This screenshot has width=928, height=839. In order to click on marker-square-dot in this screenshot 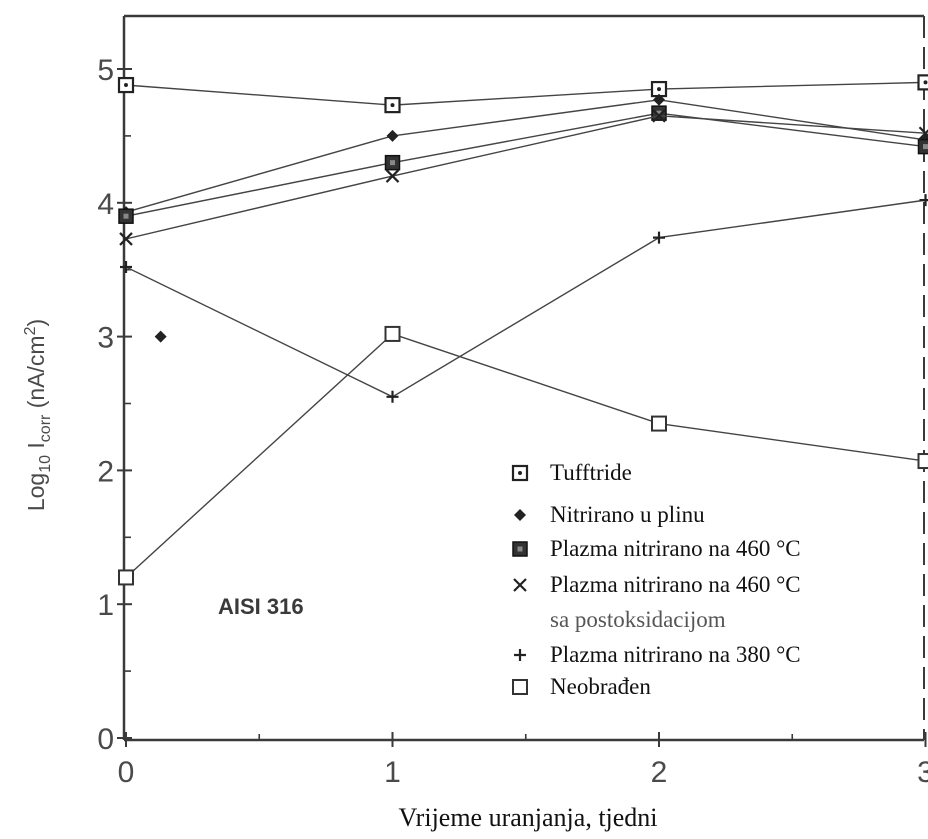, I will do `click(922, 82)`.